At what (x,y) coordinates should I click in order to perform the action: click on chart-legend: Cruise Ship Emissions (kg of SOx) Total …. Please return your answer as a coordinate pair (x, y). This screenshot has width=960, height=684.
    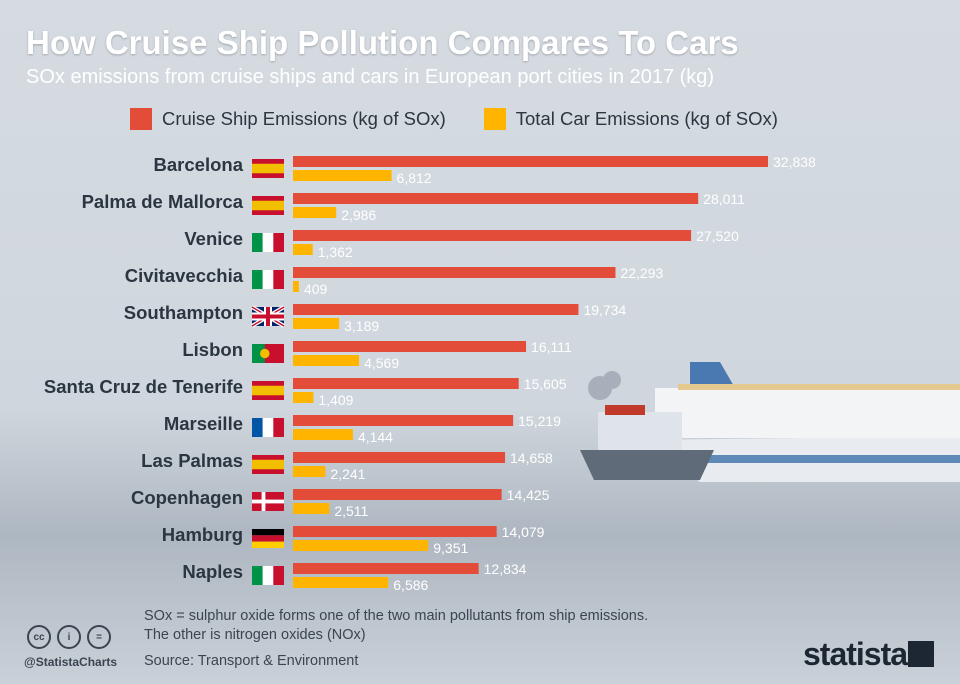
    Looking at the image, I should click on (454, 119).